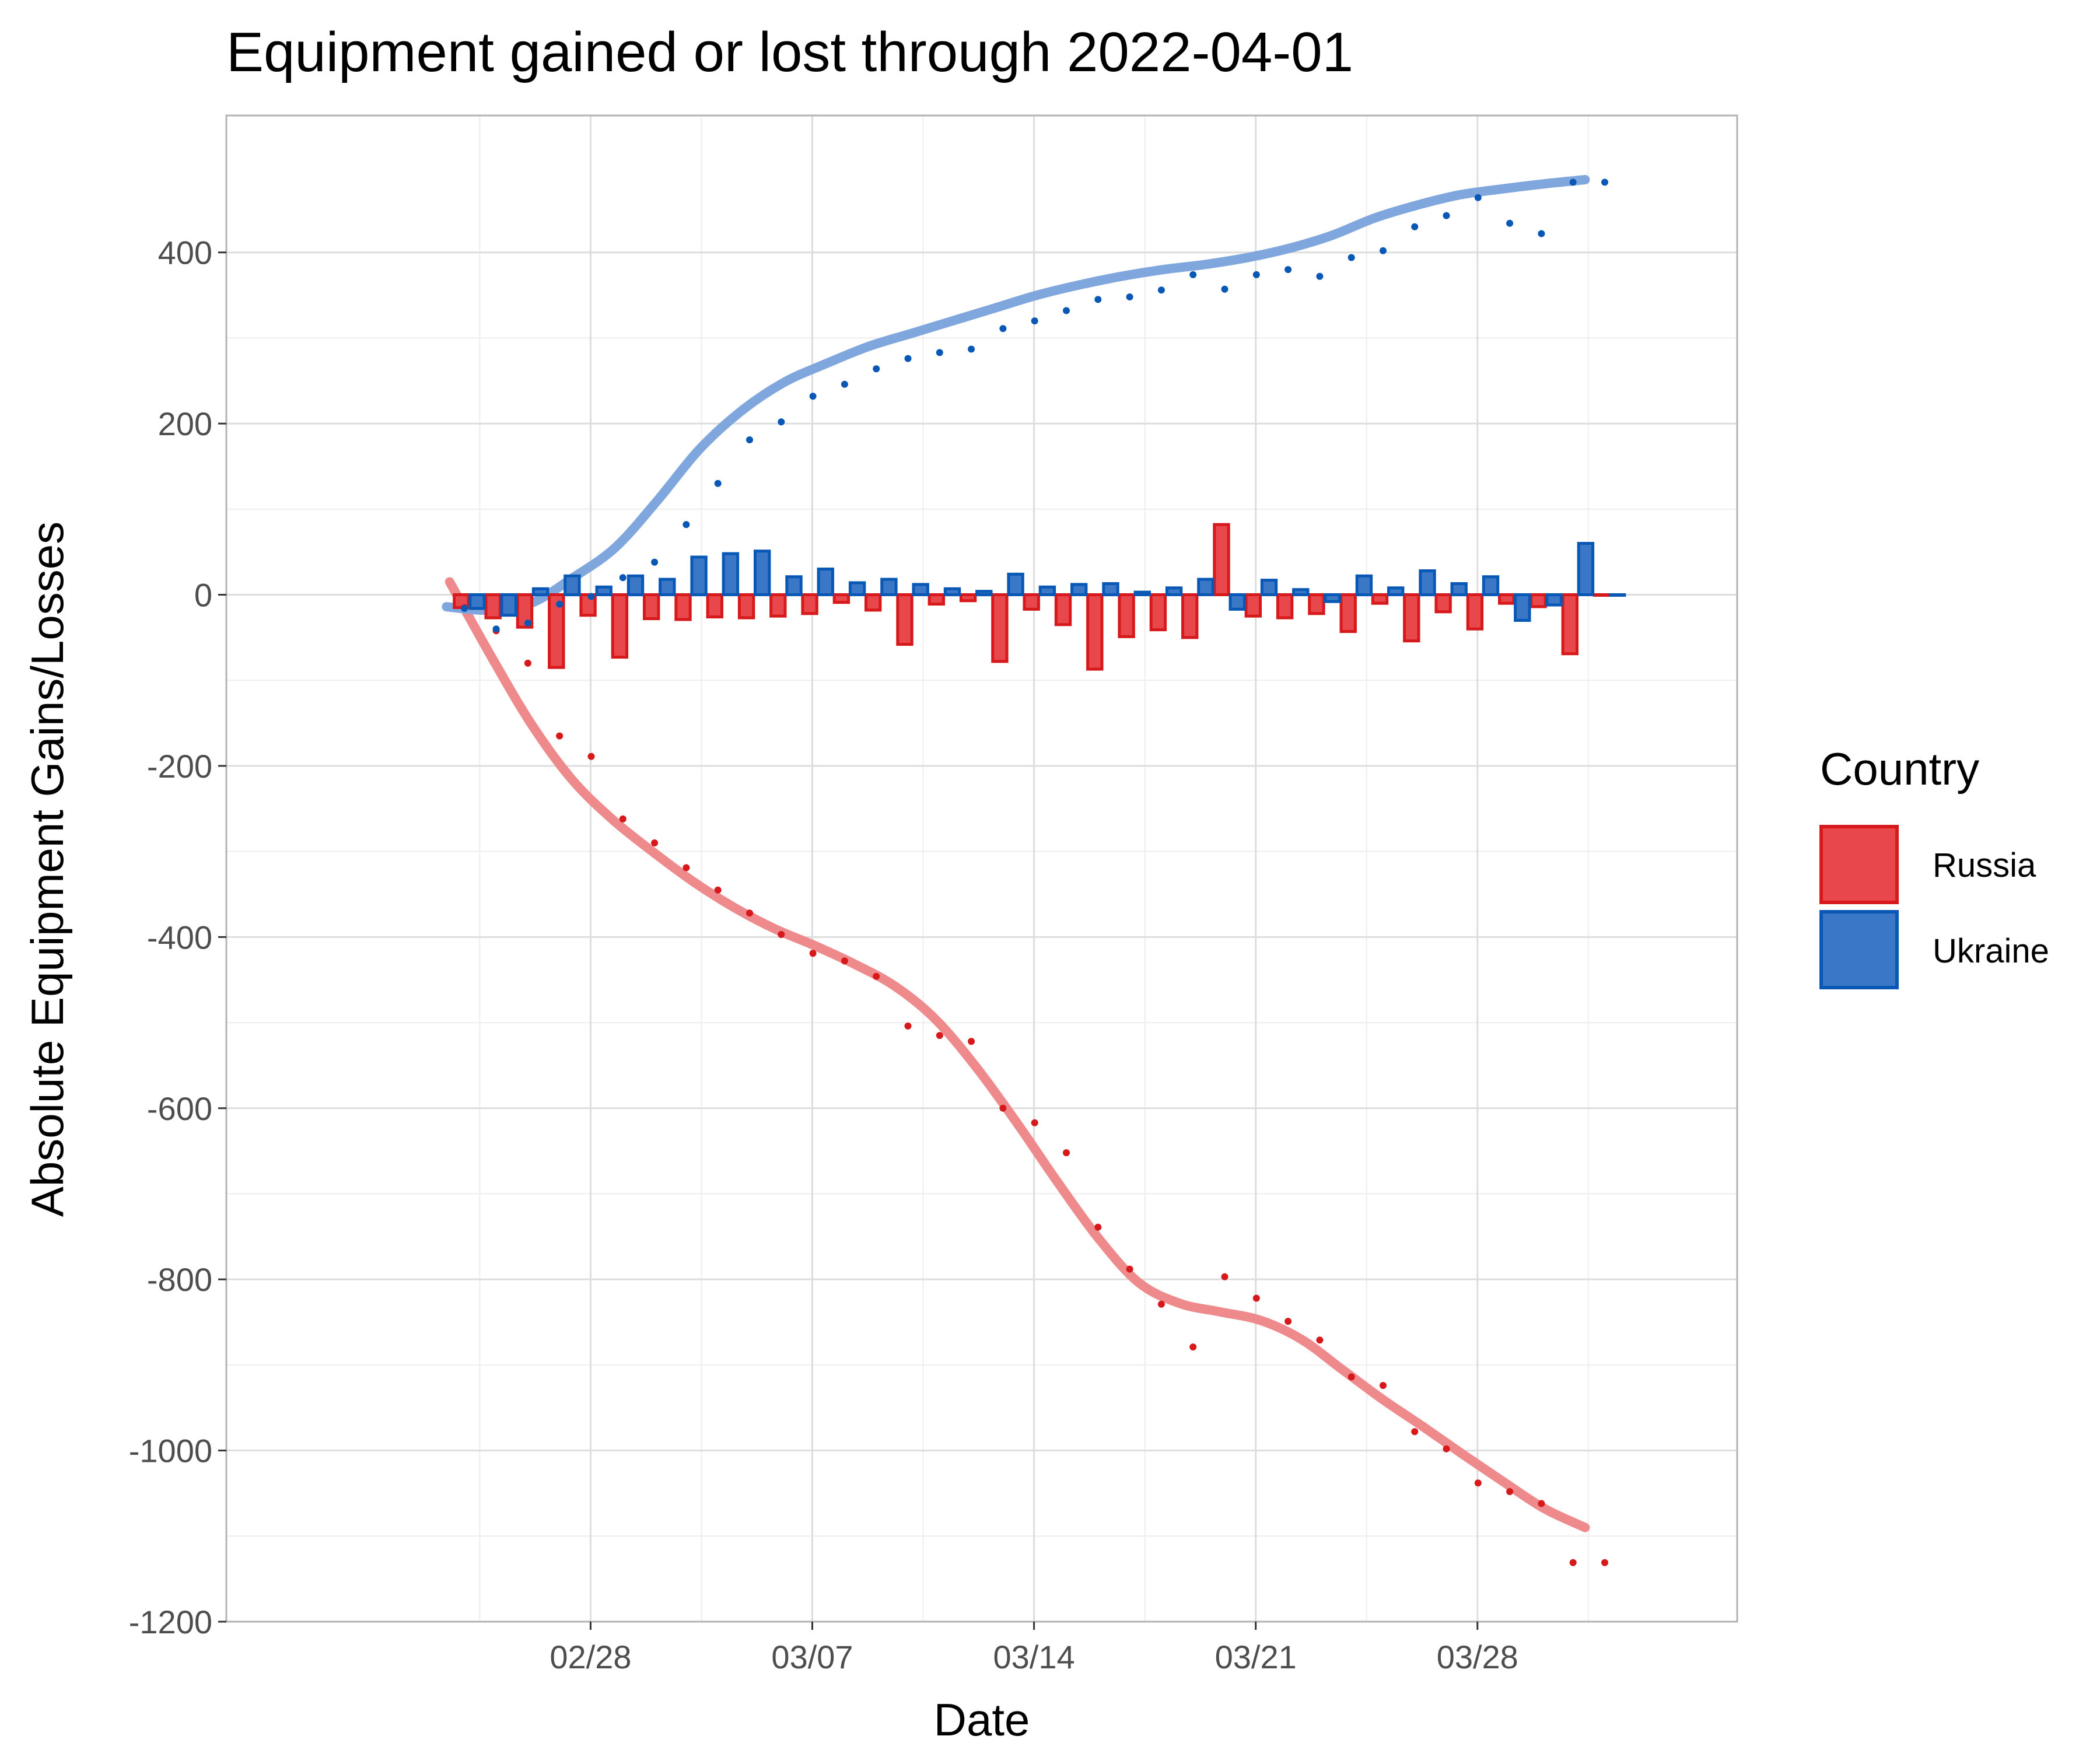 The image size is (2100, 1750). What do you see at coordinates (180, 766) in the screenshot?
I see `y-tick-label: -200` at bounding box center [180, 766].